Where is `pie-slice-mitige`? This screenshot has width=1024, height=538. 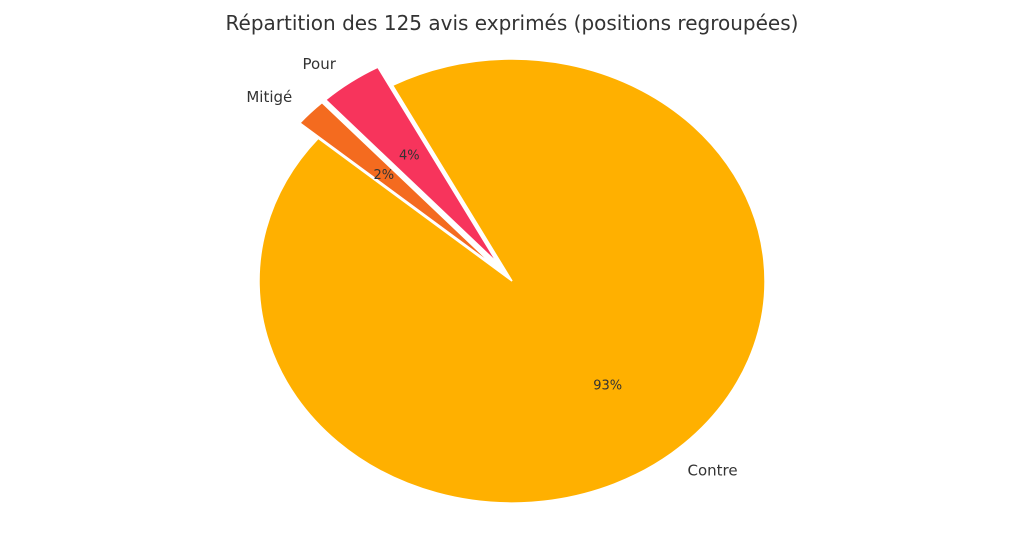 pie-slice-mitige is located at coordinates (396, 184).